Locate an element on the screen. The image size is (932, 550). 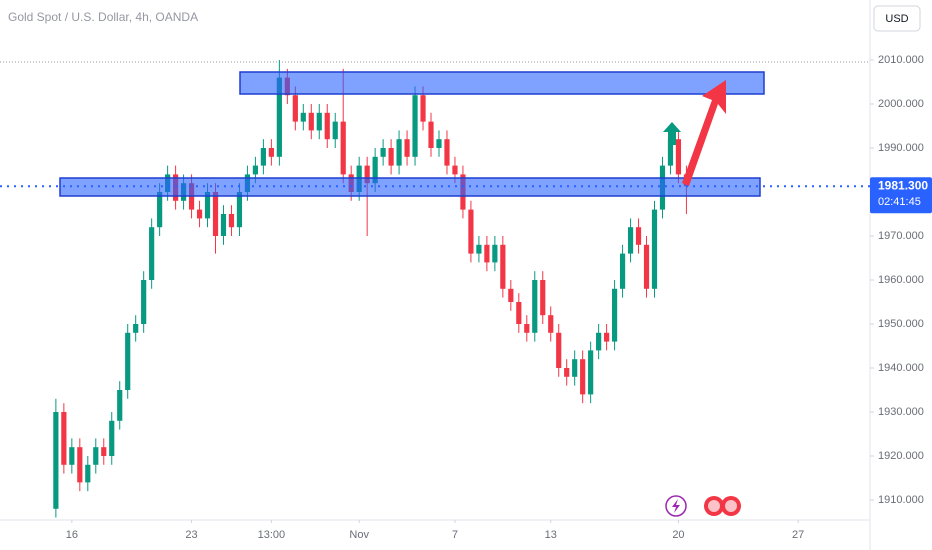
event-icons is located at coordinates (703, 506).